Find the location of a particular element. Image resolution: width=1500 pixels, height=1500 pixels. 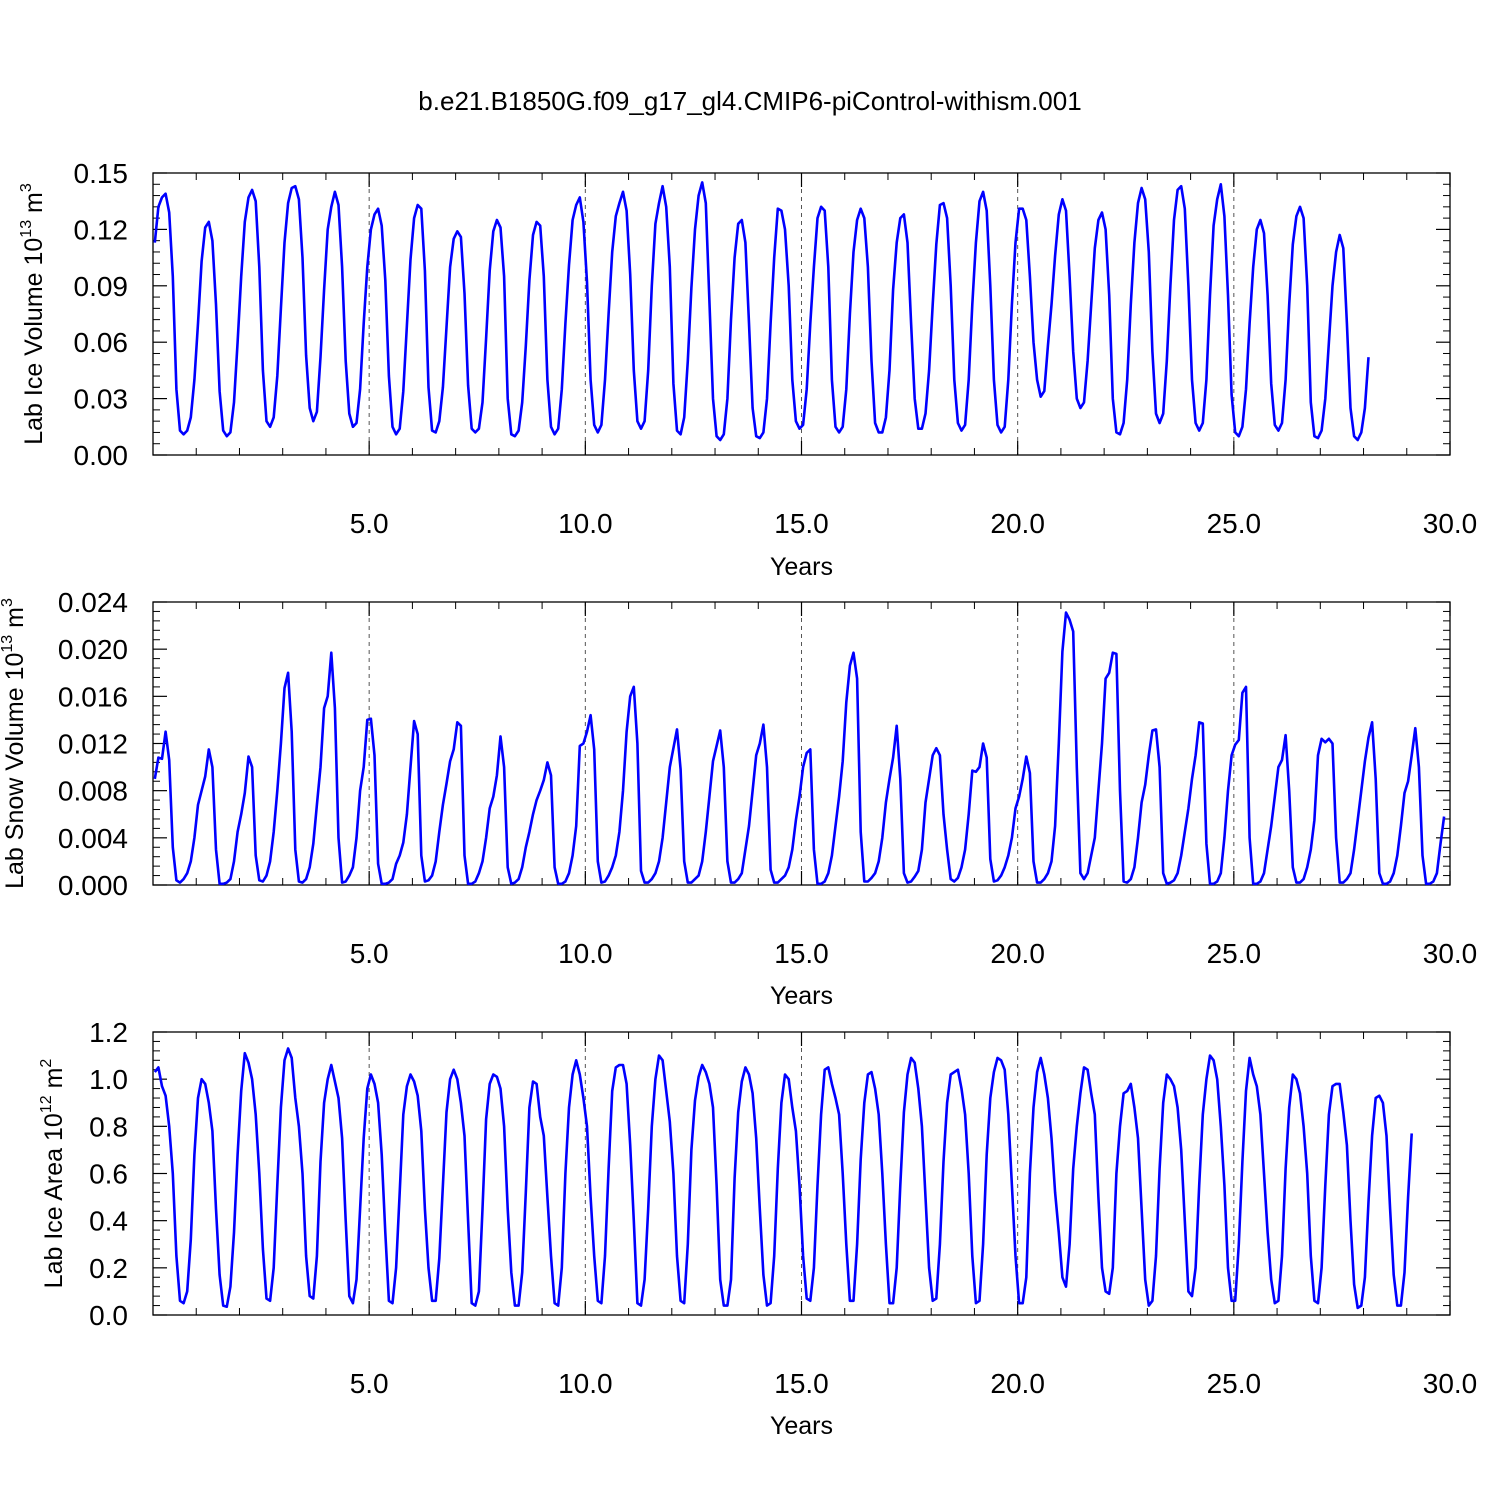

y-axis-label: Lab Ice Area 1012 m2 is located at coordinates (53, 1174).